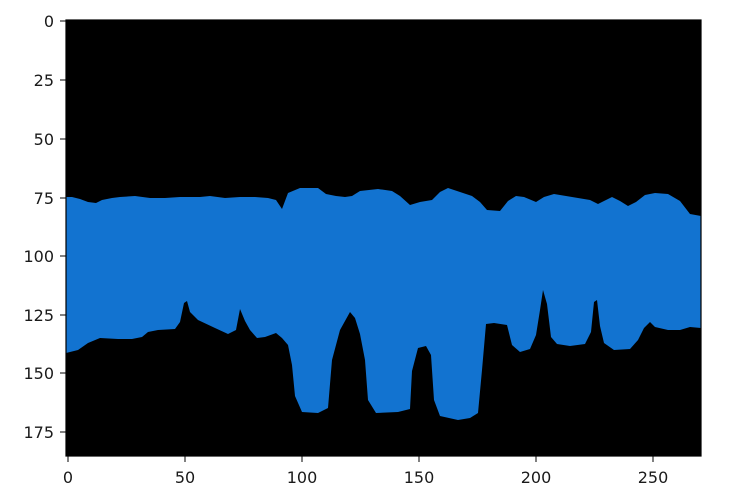 The height and width of the screenshot is (499, 729). Describe the element at coordinates (38, 432) in the screenshot. I see `y-tick-label: 175` at that location.